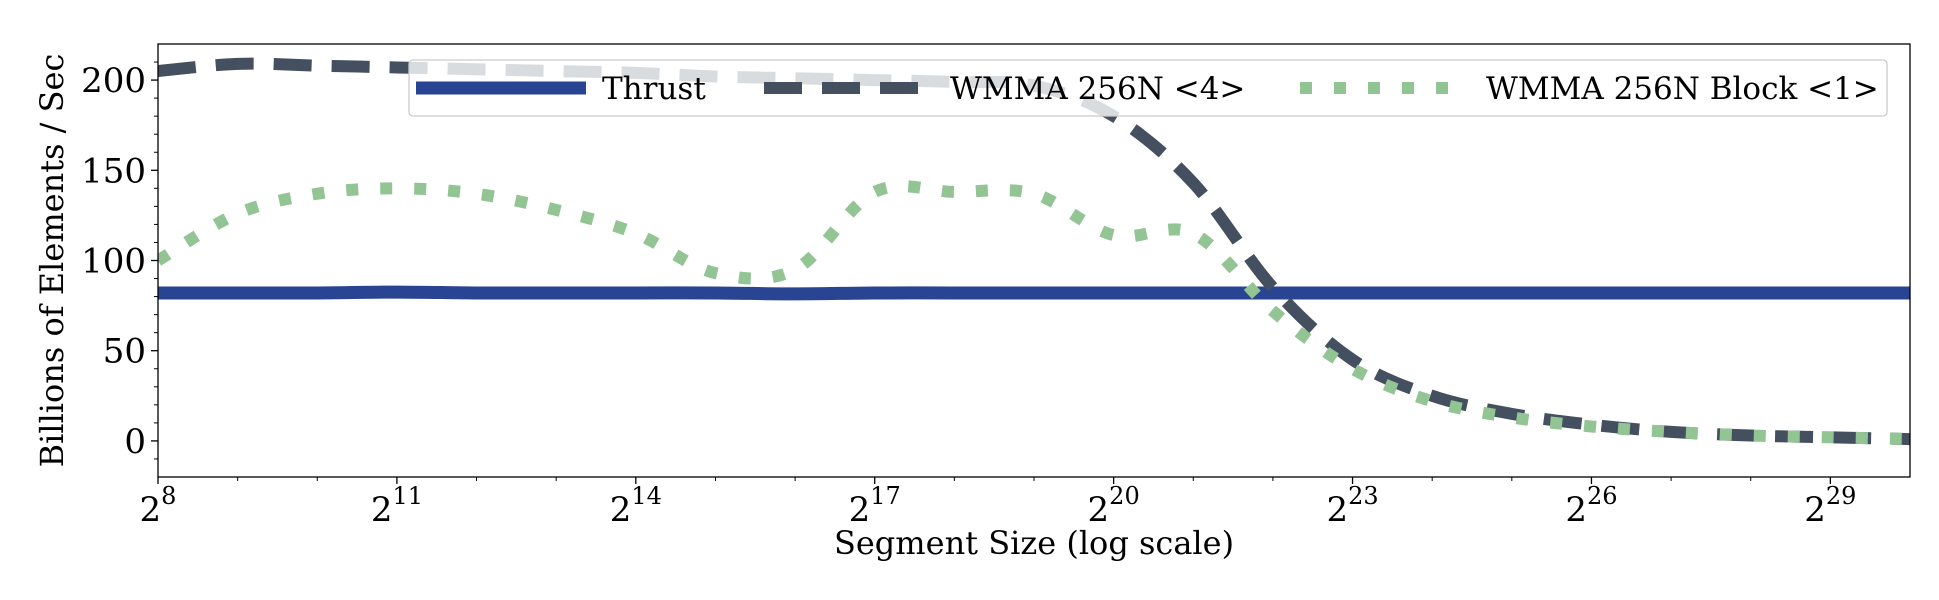 This screenshot has height=600, width=1939. I want to click on y-tick-label: 100, so click(113, 262).